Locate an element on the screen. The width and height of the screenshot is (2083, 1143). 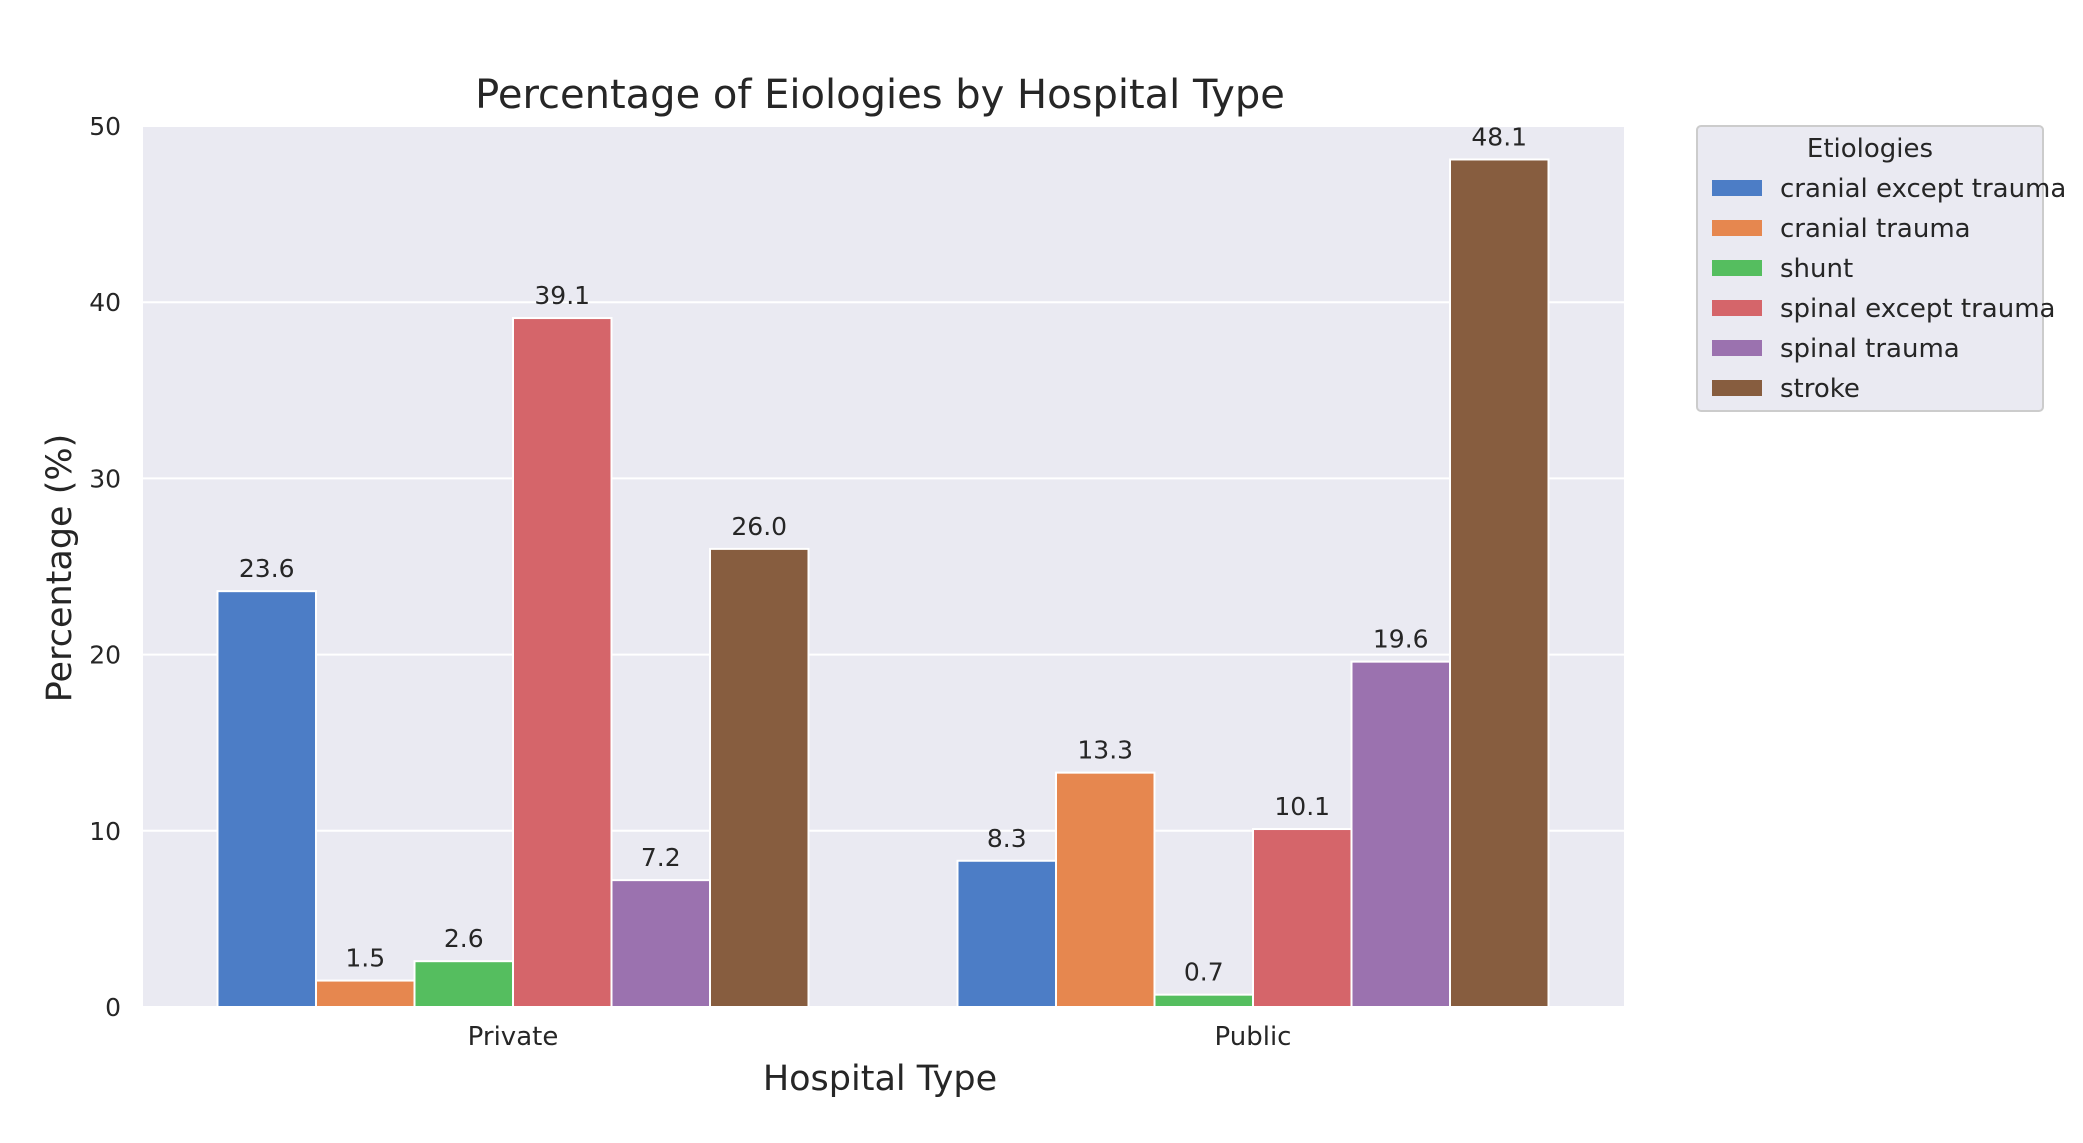
data-label: 8.3 is located at coordinates (1007, 838).